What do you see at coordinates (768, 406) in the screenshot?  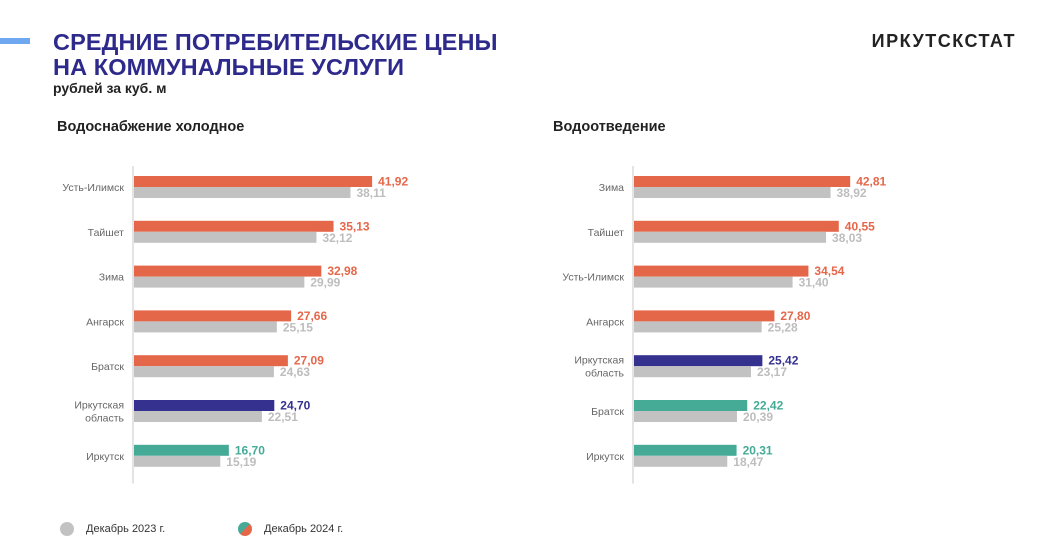 I see `data-label-2024: 22,42` at bounding box center [768, 406].